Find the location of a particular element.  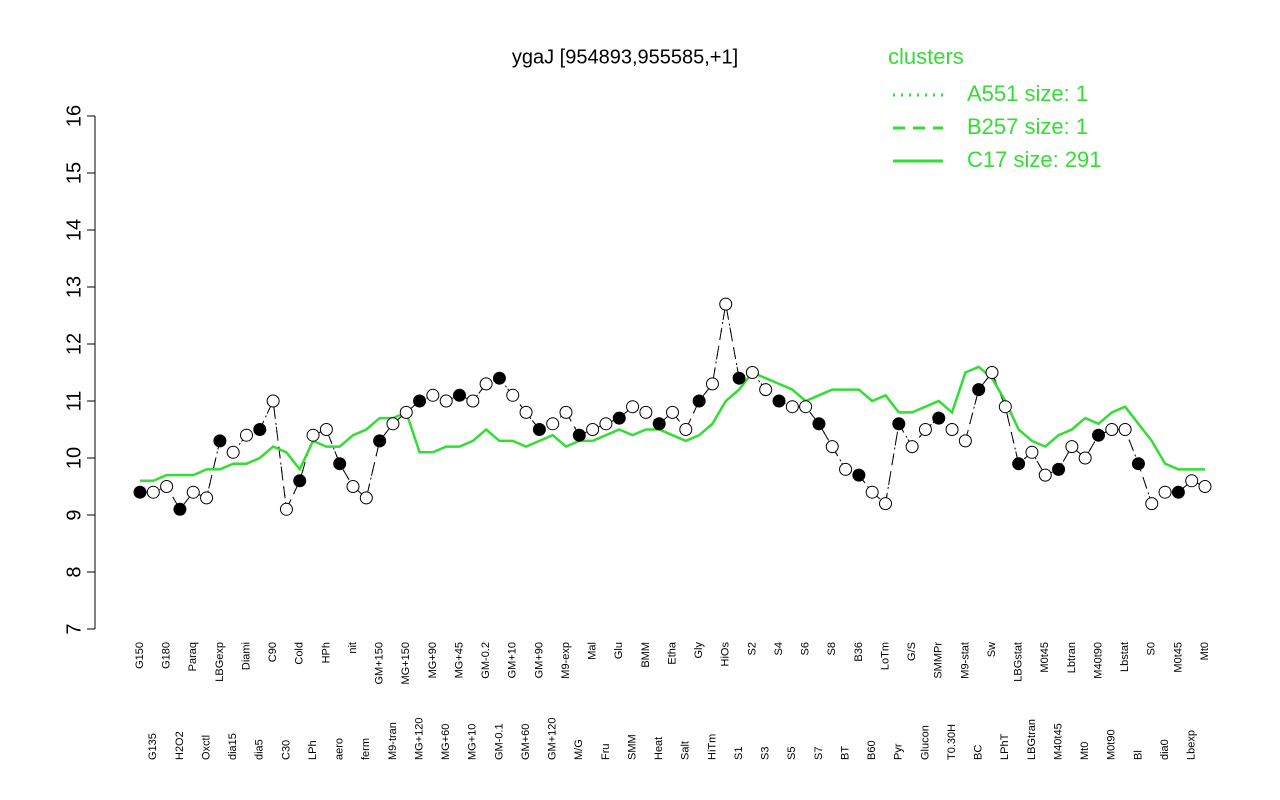

x-tick-label: S0 is located at coordinates (1152, 648).